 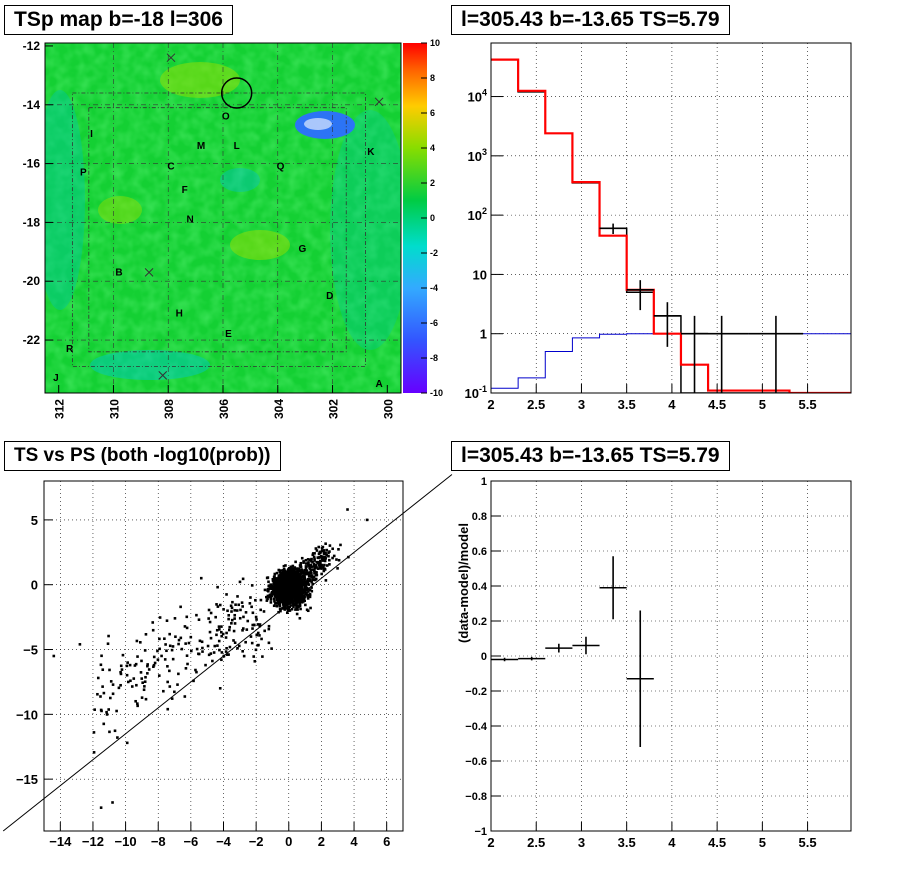 What do you see at coordinates (434, 288) in the screenshot?
I see `colorbar-tick-label: -4` at bounding box center [434, 288].